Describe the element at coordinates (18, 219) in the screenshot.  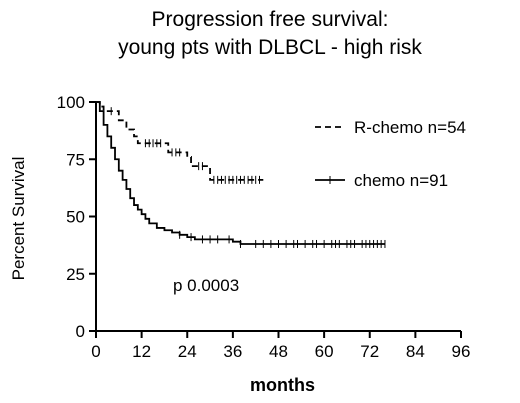
I see `y-axis-title: Percent Survival` at that location.